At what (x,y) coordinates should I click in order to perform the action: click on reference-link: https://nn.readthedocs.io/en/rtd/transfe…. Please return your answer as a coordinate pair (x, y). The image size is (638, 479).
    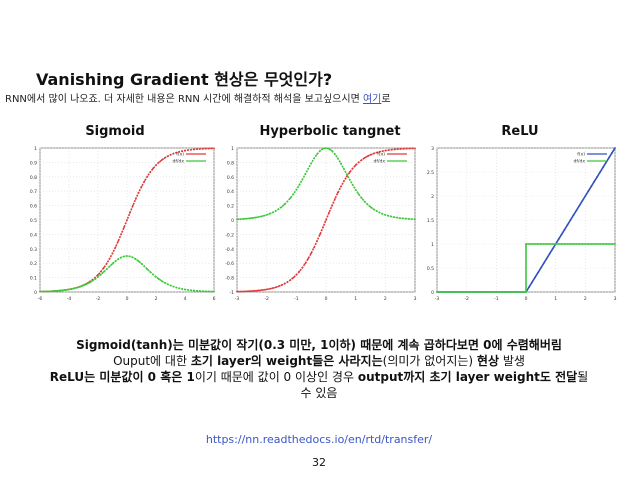
    Looking at the image, I should click on (319, 439).